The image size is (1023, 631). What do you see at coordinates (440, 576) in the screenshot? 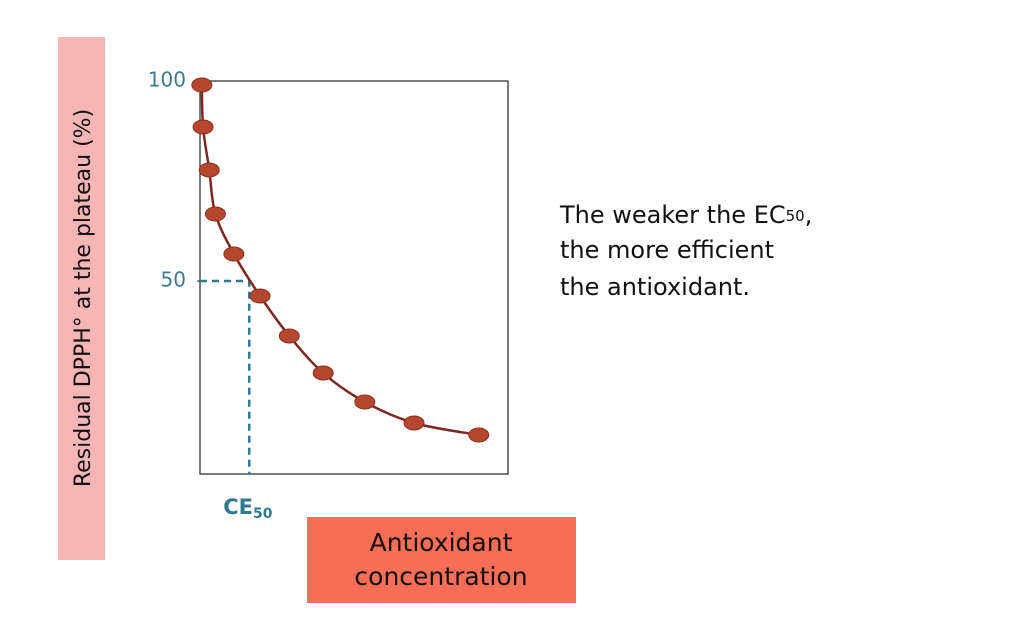
I see `x-label-line: concentration` at bounding box center [440, 576].